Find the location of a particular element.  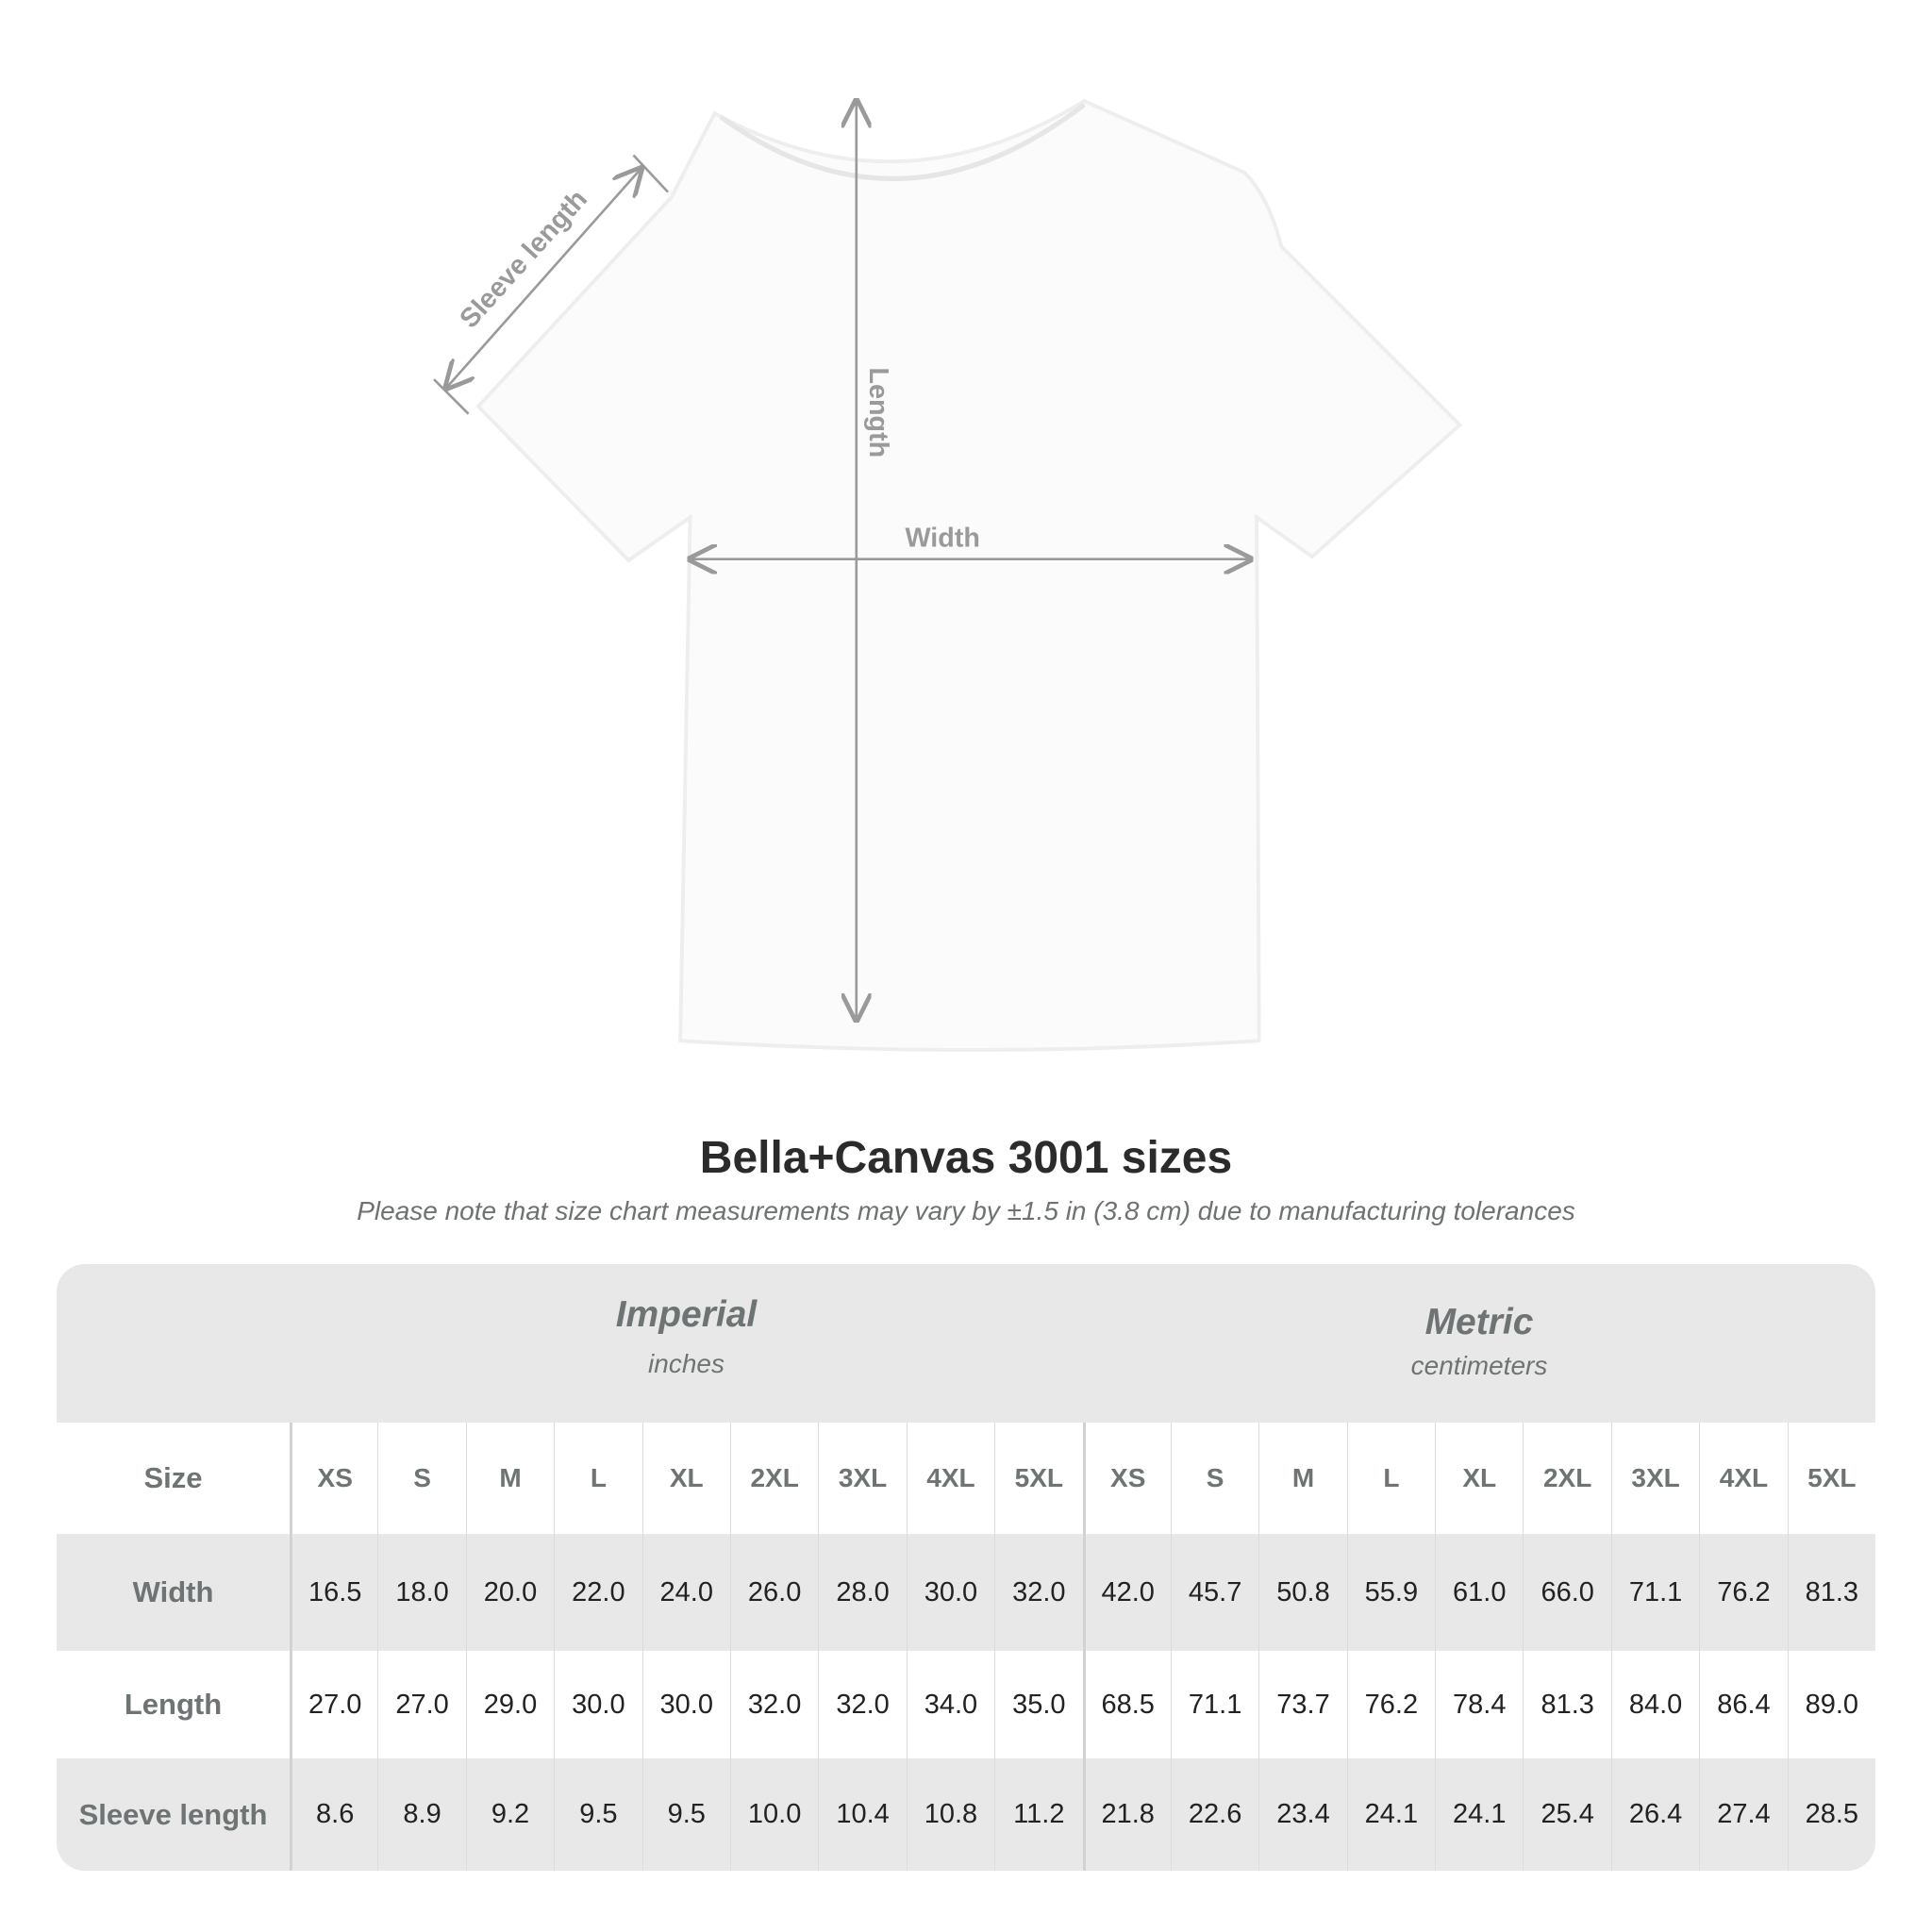

metric-header: Metric centimeters is located at coordinates (1479, 1362).